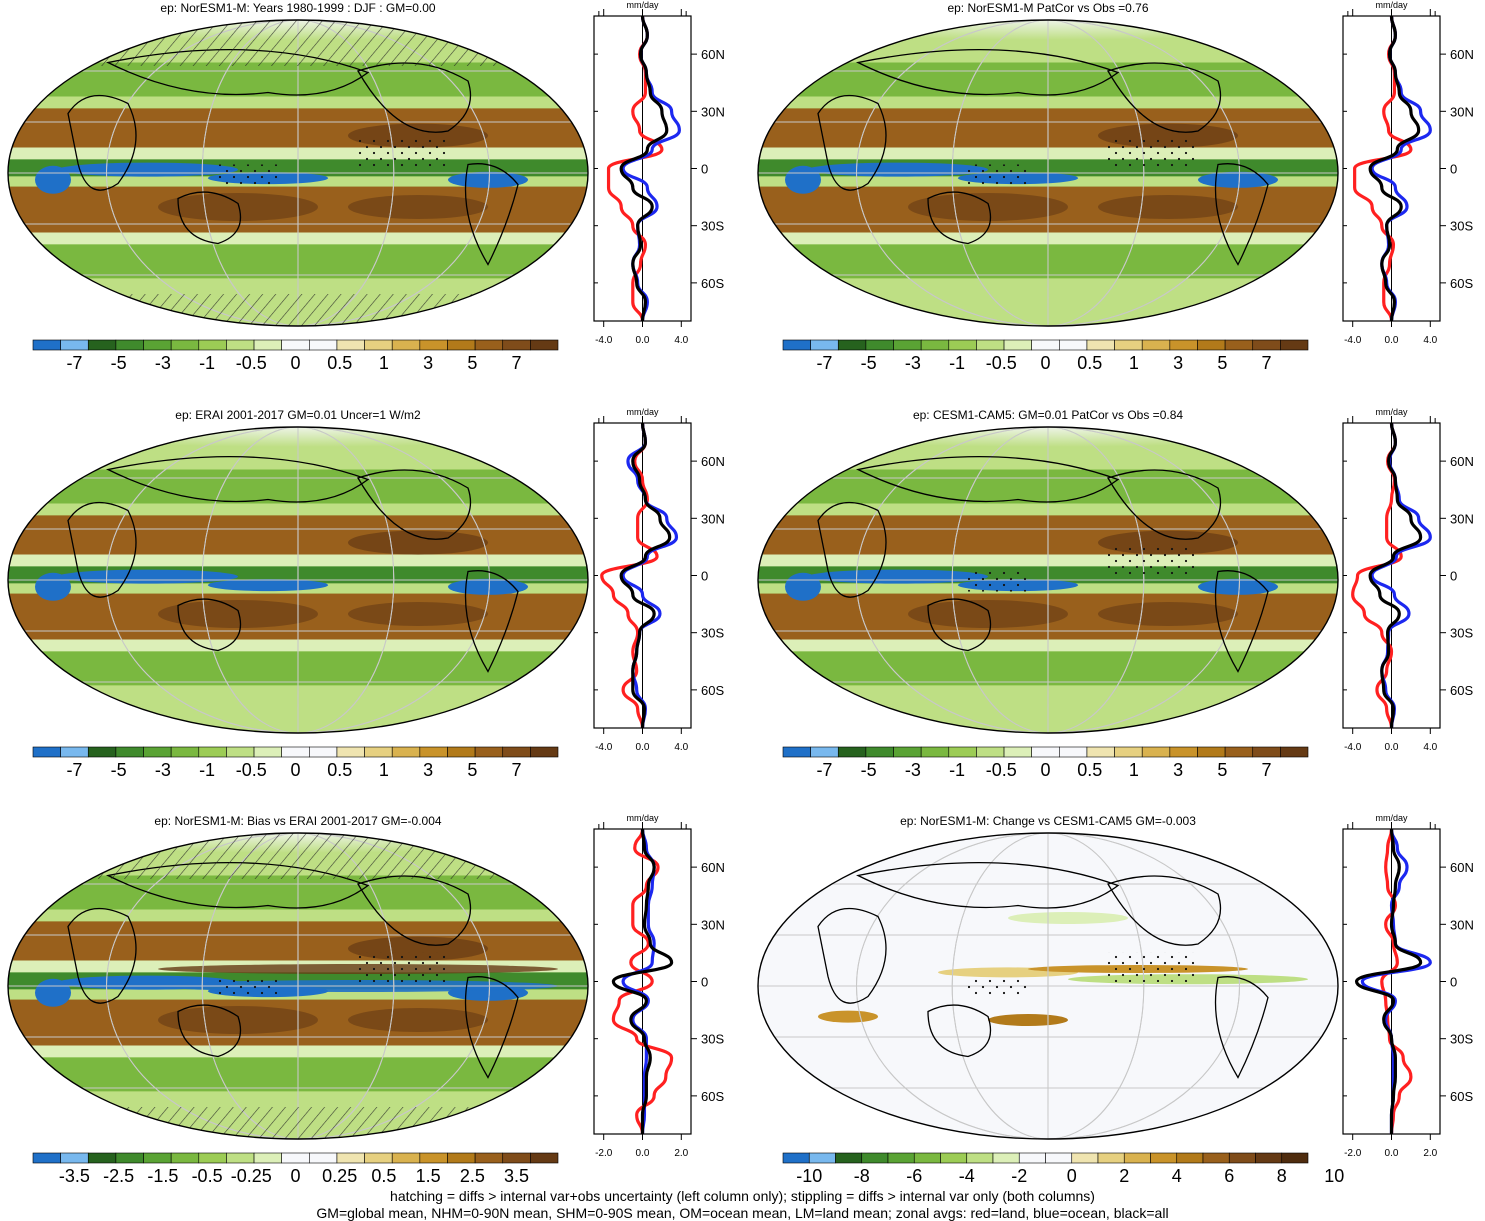 This screenshot has height=1221, width=1485. I want to click on x-tick-label: -4.0, so click(1353, 747).